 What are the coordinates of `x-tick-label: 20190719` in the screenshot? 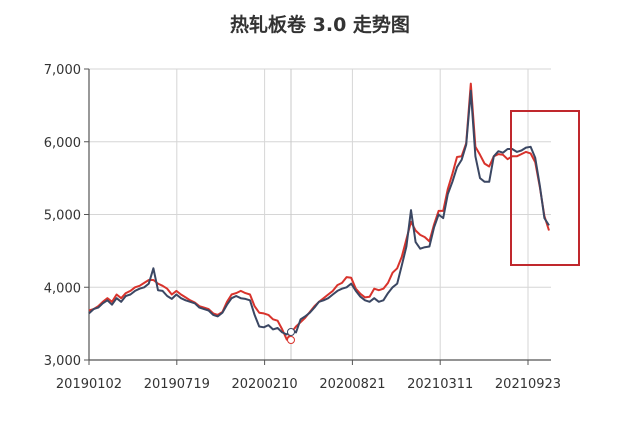 It's located at (177, 384).